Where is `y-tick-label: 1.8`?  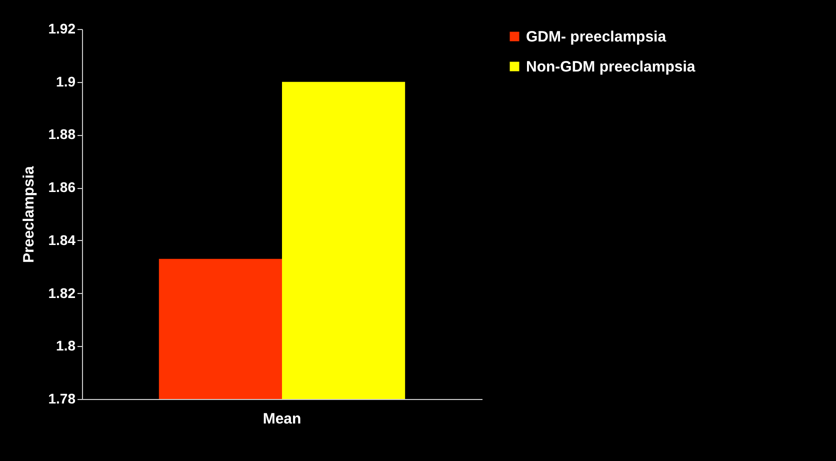
y-tick-label: 1.8 is located at coordinates (66, 346).